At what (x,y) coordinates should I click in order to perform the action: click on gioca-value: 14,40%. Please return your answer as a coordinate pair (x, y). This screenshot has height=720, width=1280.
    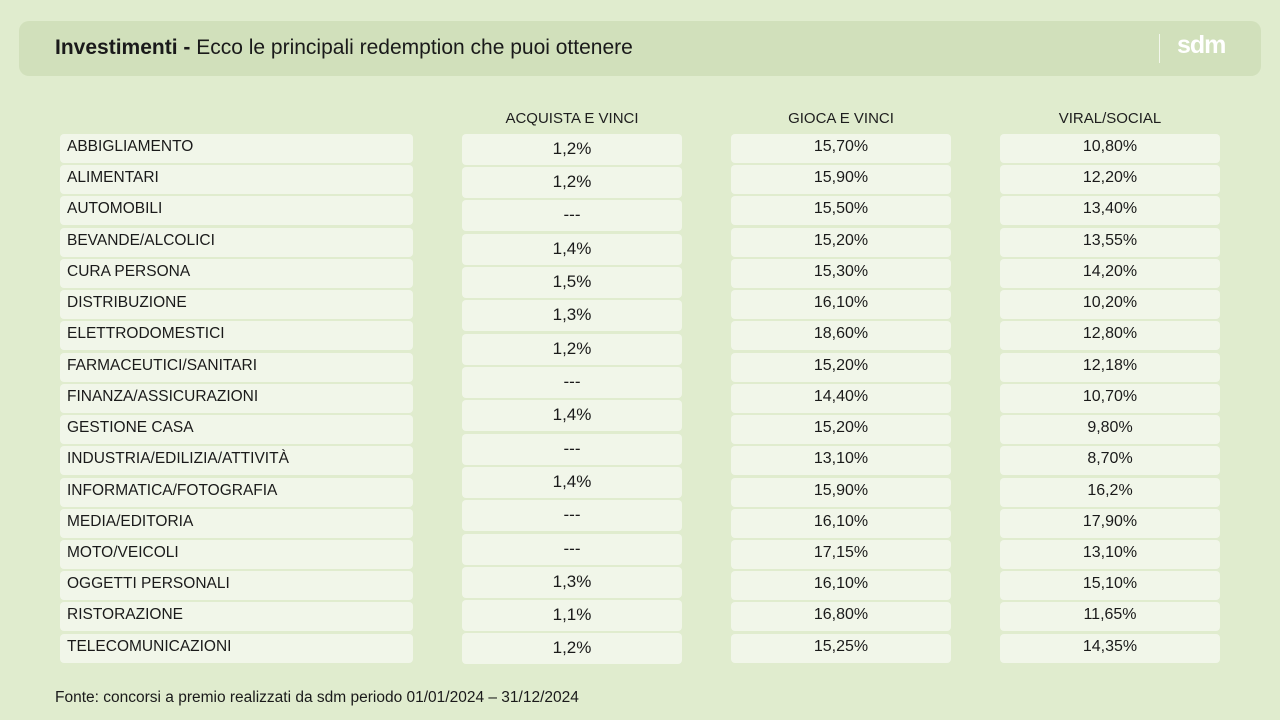
    Looking at the image, I should click on (841, 398).